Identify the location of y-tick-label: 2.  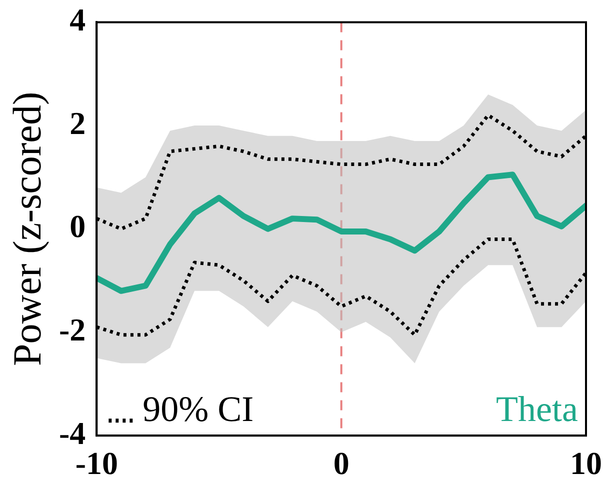
(78, 122).